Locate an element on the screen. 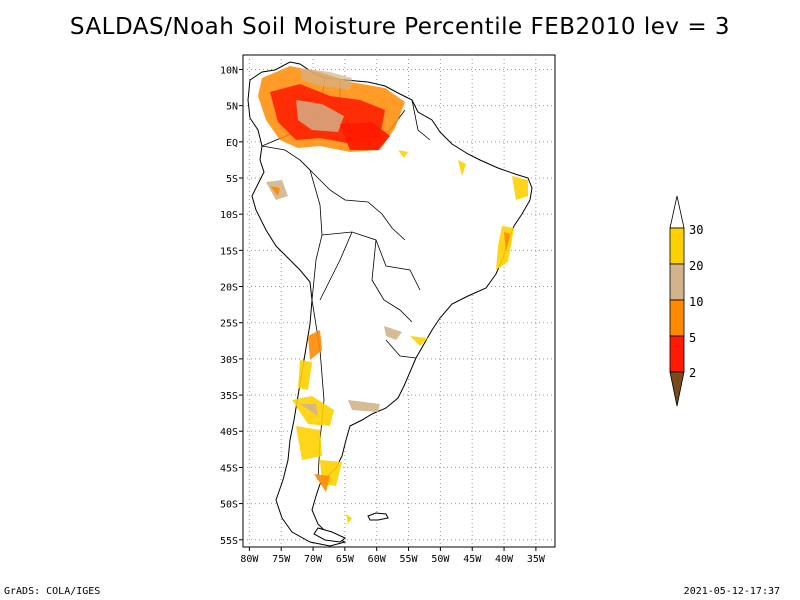 This screenshot has width=800, height=600. lat-tick-label: 10S is located at coordinates (229, 215).